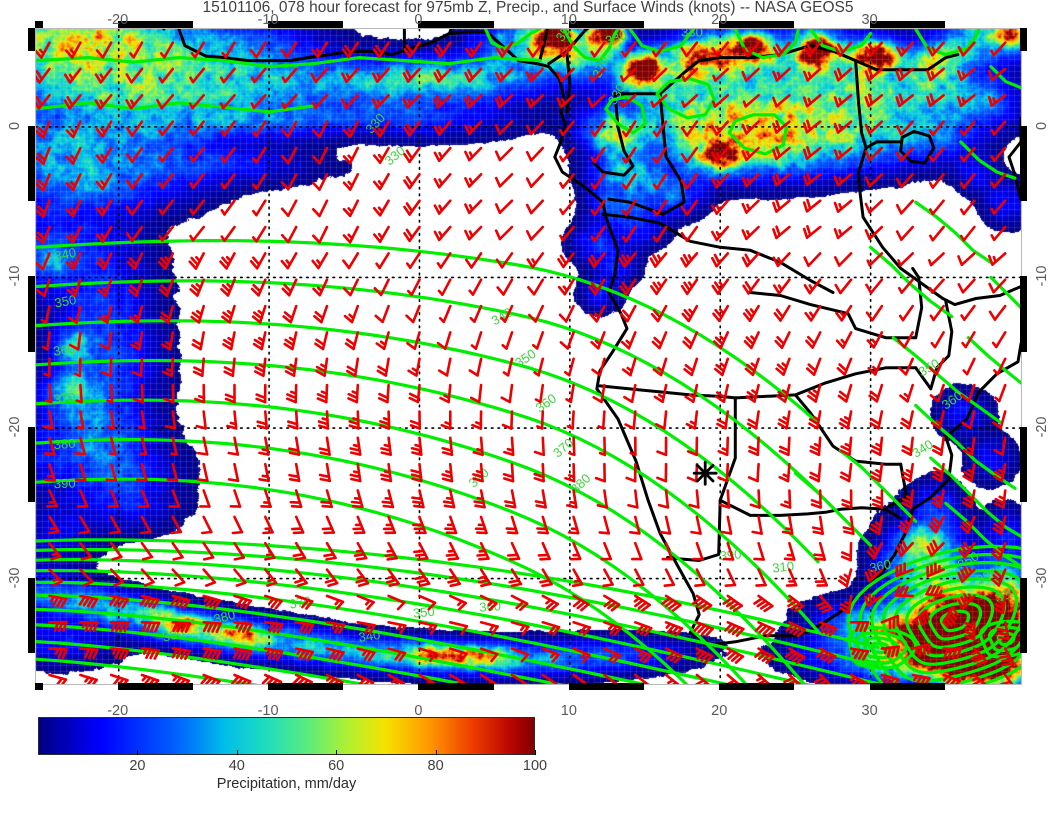 The width and height of the screenshot is (1056, 816). Describe the element at coordinates (65, 484) in the screenshot. I see `contour-label: 390` at that location.